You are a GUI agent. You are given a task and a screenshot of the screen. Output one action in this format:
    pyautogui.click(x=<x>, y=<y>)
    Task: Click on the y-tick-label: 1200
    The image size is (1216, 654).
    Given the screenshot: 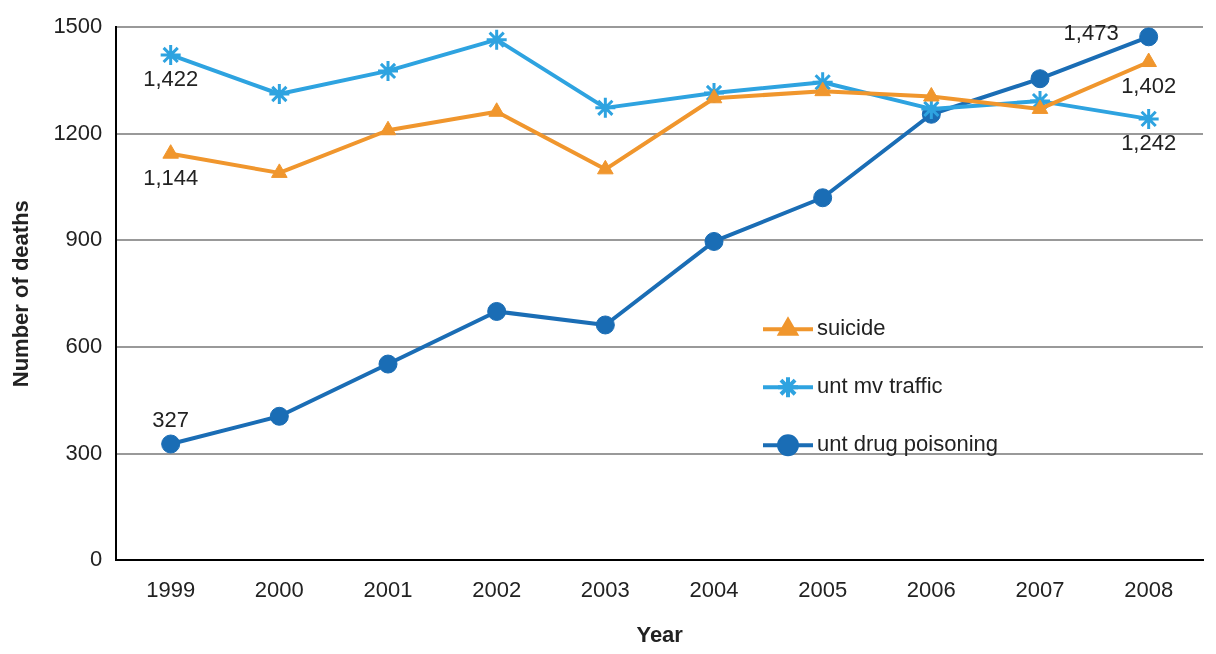 What is the action you would take?
    pyautogui.click(x=78, y=132)
    